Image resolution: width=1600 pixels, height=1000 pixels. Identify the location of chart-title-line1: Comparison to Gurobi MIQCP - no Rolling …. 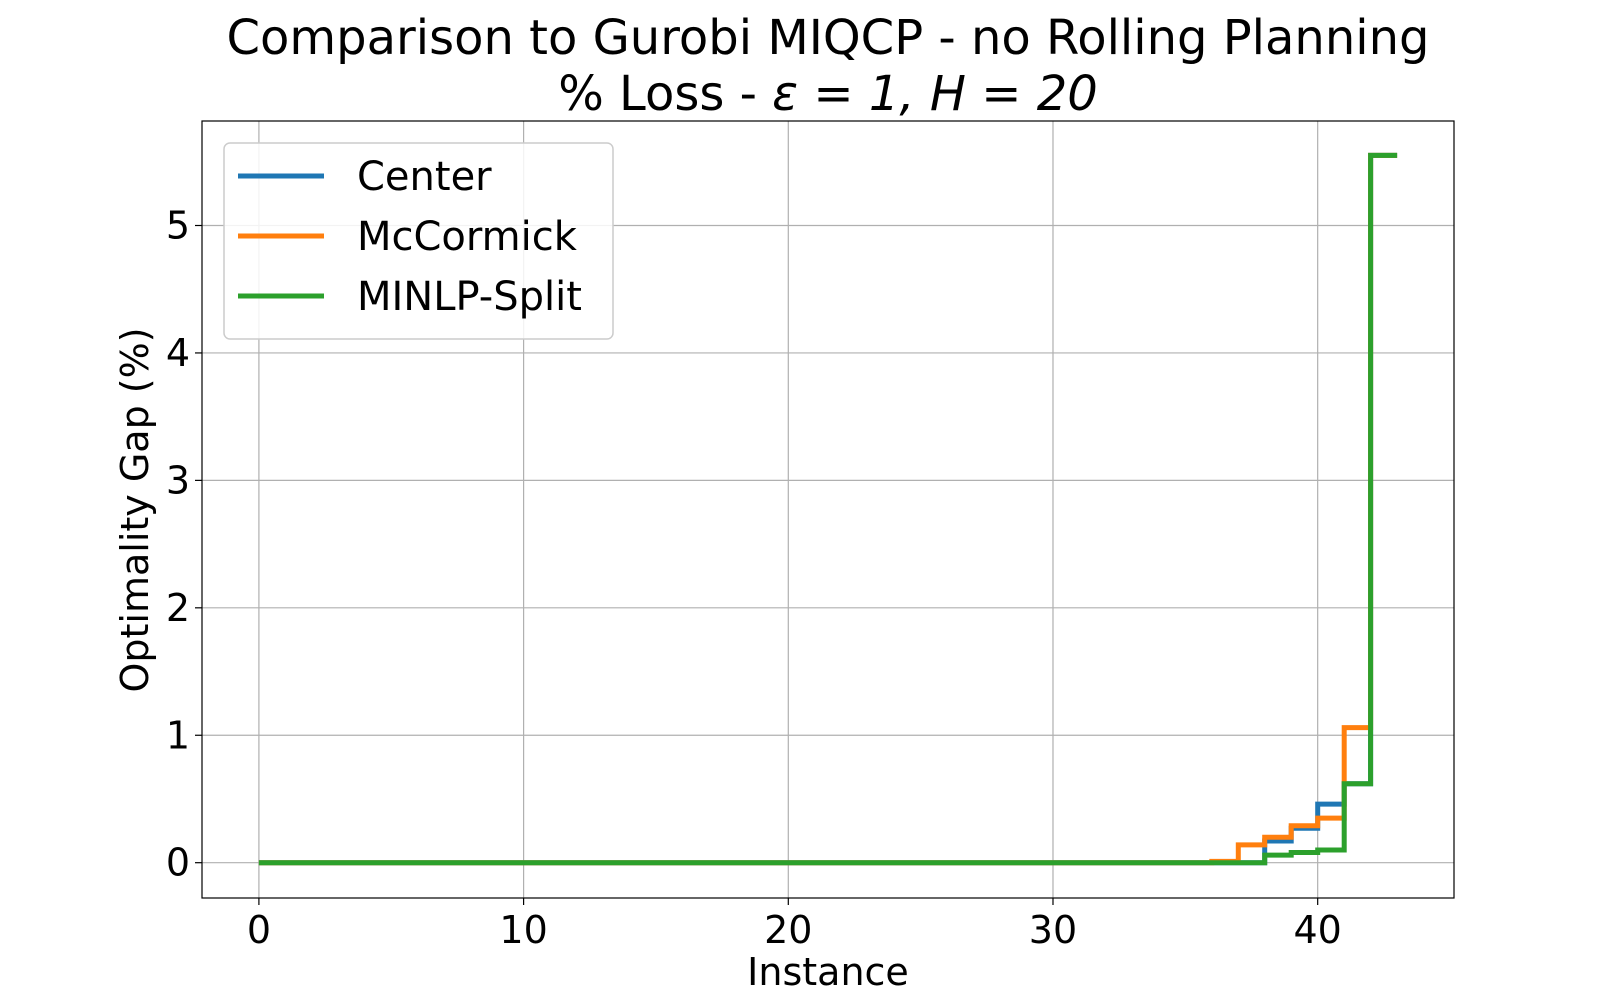
(828, 38).